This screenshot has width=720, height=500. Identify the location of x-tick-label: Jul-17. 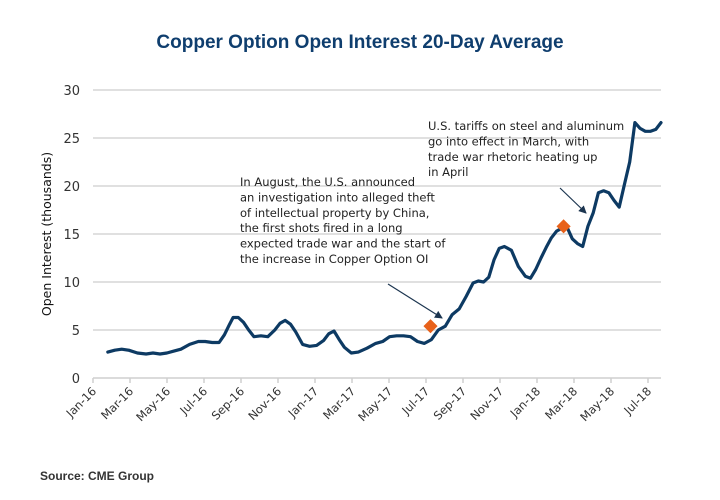
(415, 401).